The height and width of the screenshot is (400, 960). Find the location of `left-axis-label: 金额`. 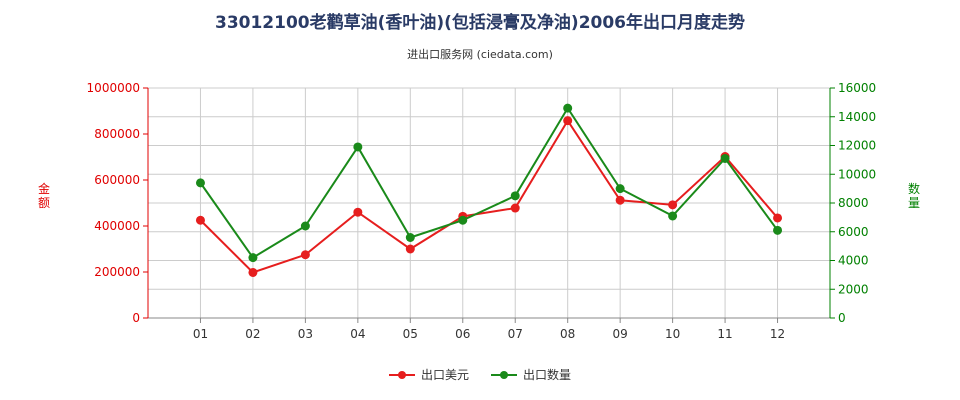

left-axis-label: 金额 is located at coordinates (43, 196).